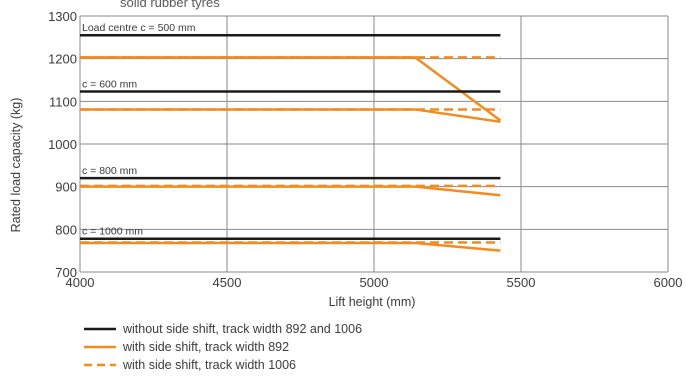  What do you see at coordinates (209, 365) in the screenshot?
I see `legend-label: with side shift, track width 1006` at bounding box center [209, 365].